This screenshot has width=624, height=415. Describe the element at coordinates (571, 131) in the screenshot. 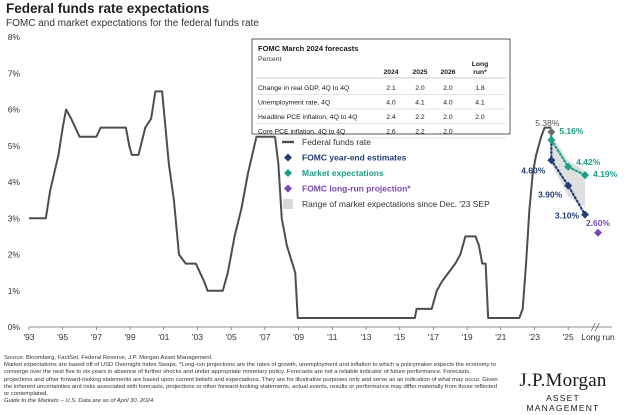

I see `market-expectation-label: 5.16%` at that location.